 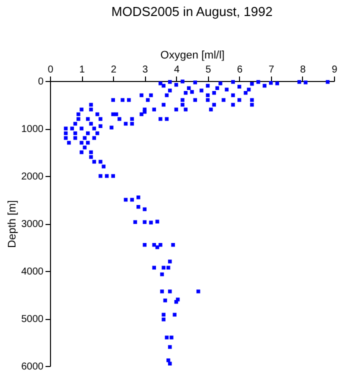 What do you see at coordinates (32, 177) in the screenshot?
I see `y-tick-label: 2000` at bounding box center [32, 177].